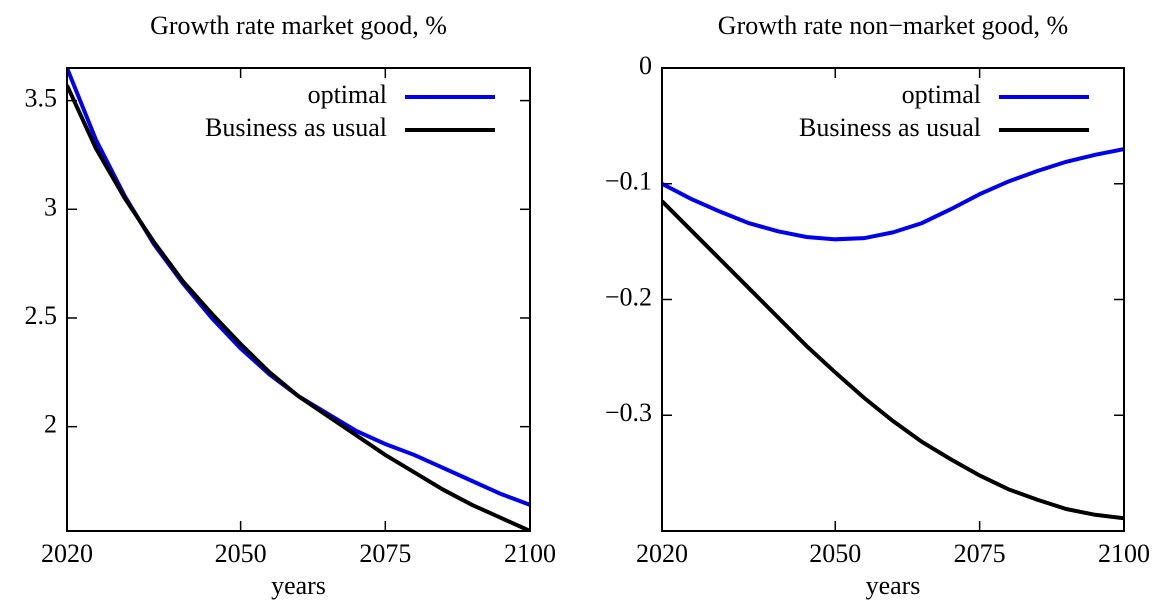 This screenshot has height=607, width=1169. Describe the element at coordinates (298, 25) in the screenshot. I see `chart-title: Growth rate market good, %` at that location.